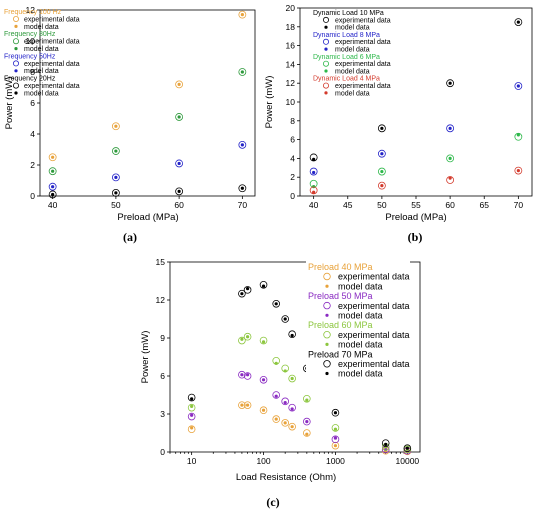  Describe the element at coordinates (291, 46) in the screenshot. I see `y-tick-label: 16` at that location.